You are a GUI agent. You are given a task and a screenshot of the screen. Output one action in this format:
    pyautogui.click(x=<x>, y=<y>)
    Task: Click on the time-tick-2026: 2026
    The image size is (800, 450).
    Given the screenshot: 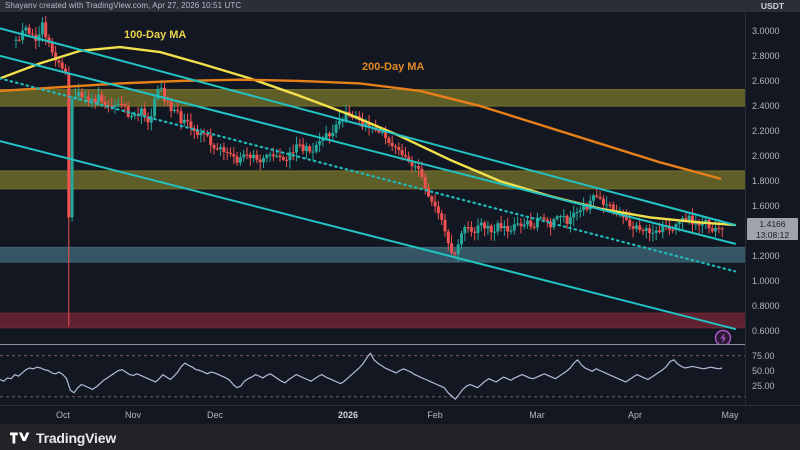 What is the action you would take?
    pyautogui.click(x=348, y=415)
    